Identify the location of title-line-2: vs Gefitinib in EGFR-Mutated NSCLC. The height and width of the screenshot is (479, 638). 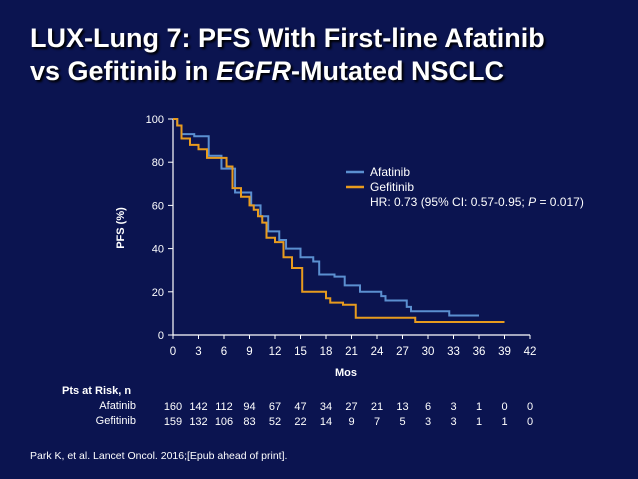
(330, 71).